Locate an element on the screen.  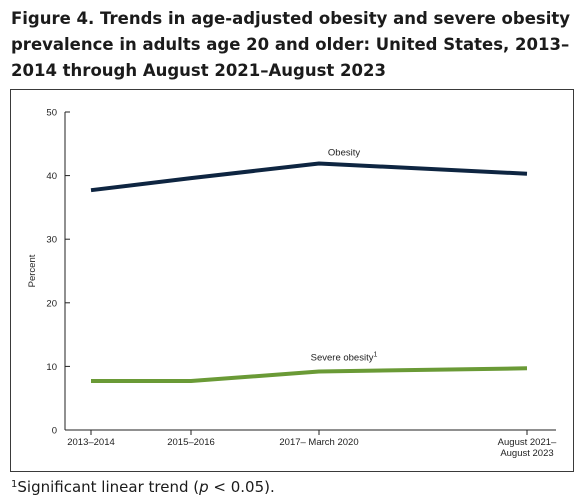
x-tick-label: August 2023 is located at coordinates (526, 453).